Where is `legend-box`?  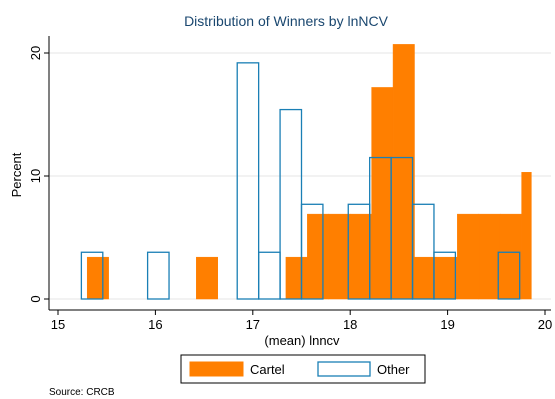 legend-box is located at coordinates (303, 369).